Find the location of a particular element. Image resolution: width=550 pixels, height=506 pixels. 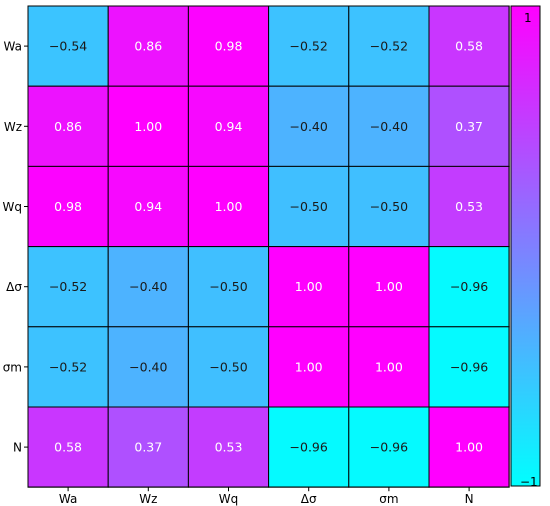

heatmap-cell-label: −0.54 is located at coordinates (68, 46).